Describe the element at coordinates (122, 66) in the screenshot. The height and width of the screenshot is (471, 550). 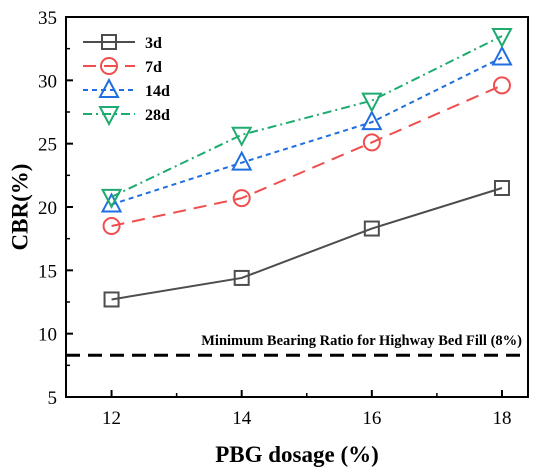
I see `legend-item-7d: 7d` at that location.